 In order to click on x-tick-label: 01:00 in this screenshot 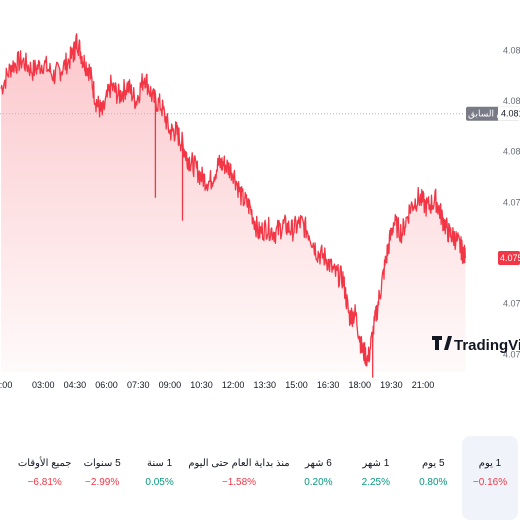, I will do `click(6, 385)`.